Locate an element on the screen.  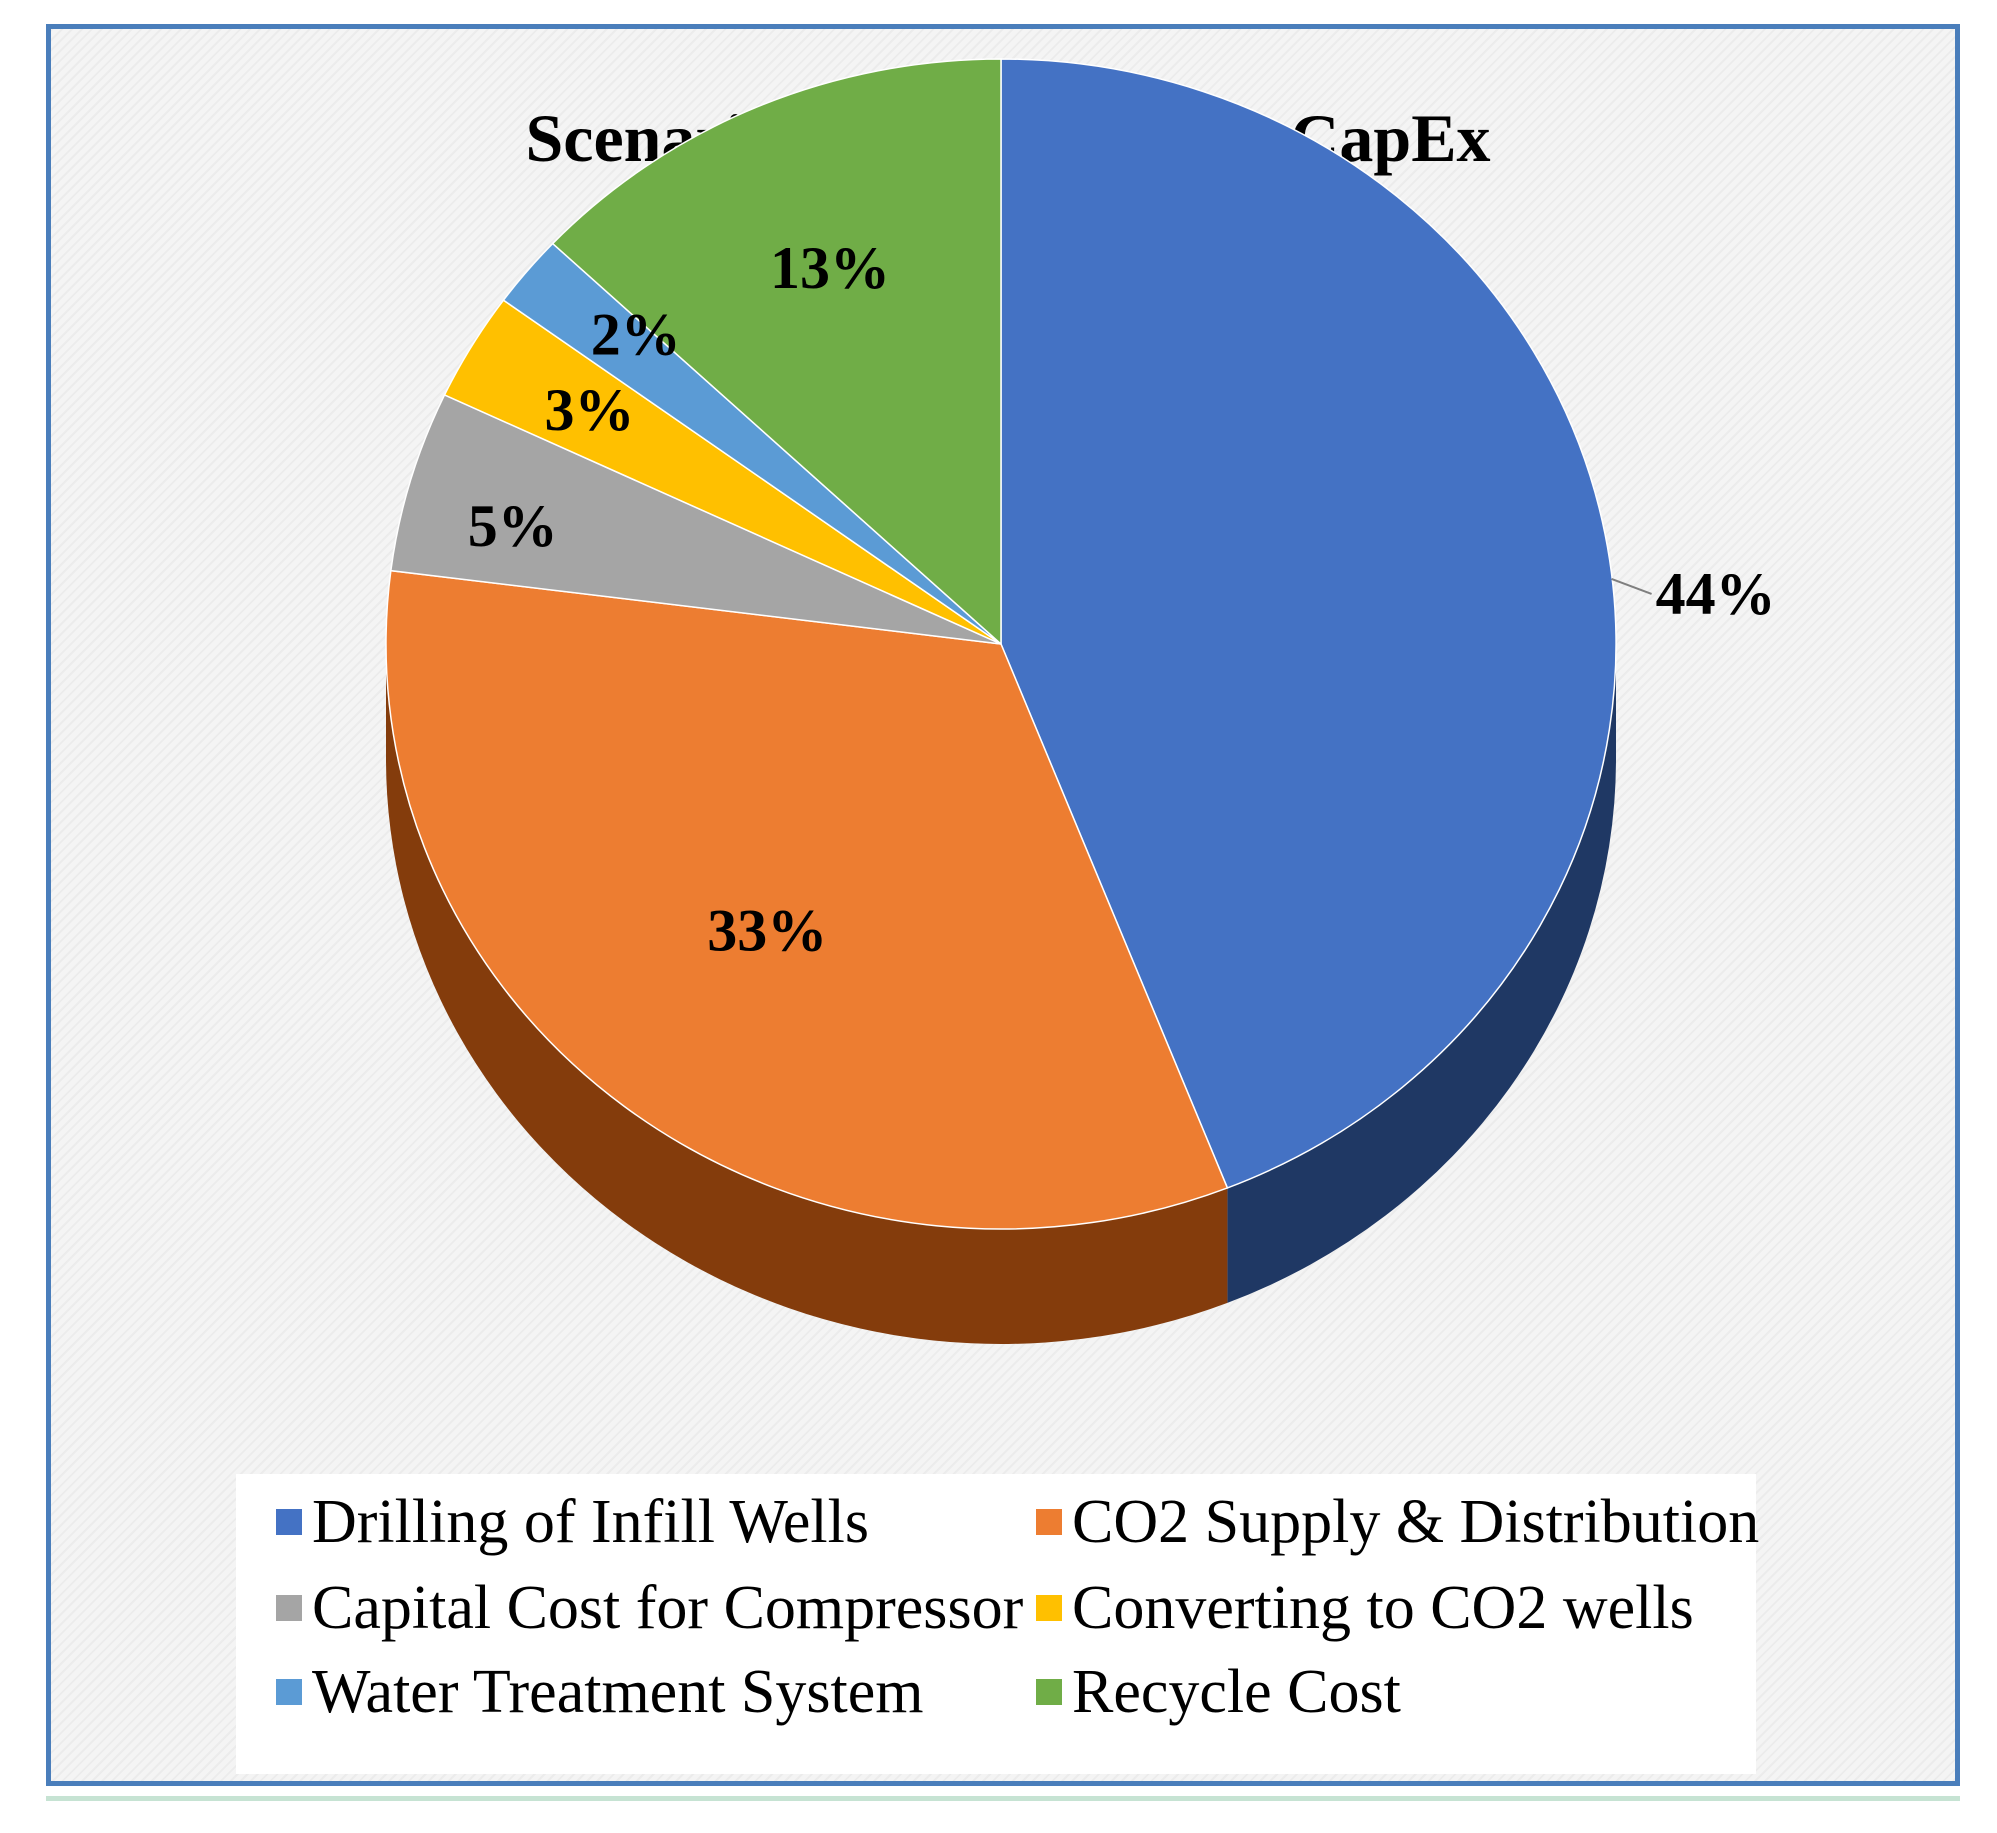
legend-item-compressor: Capital Cost for Compressor is located at coordinates (649, 1608).